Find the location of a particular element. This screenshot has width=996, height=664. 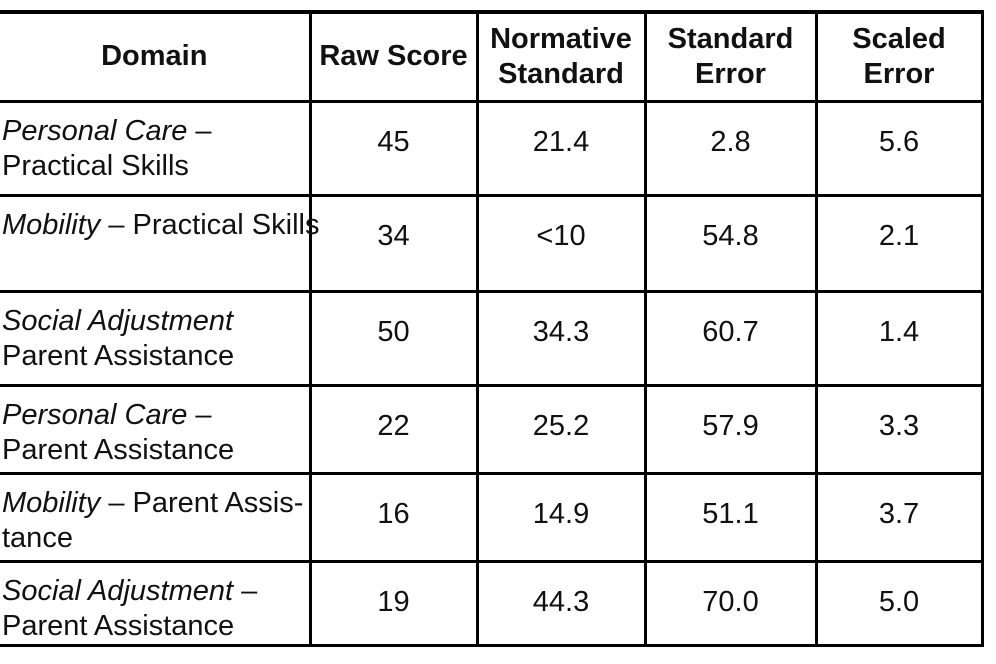

raw-score-cell: 16 is located at coordinates (393, 517).